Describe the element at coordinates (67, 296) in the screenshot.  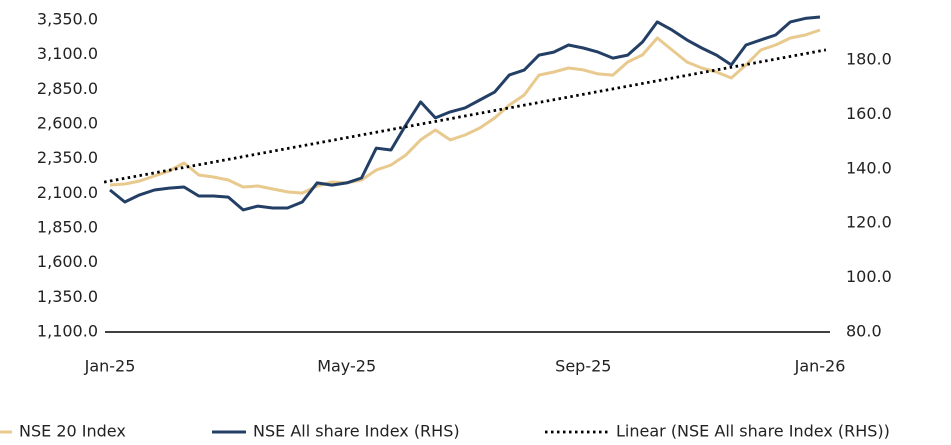
I see `y-tick-label: 1,350.0` at that location.